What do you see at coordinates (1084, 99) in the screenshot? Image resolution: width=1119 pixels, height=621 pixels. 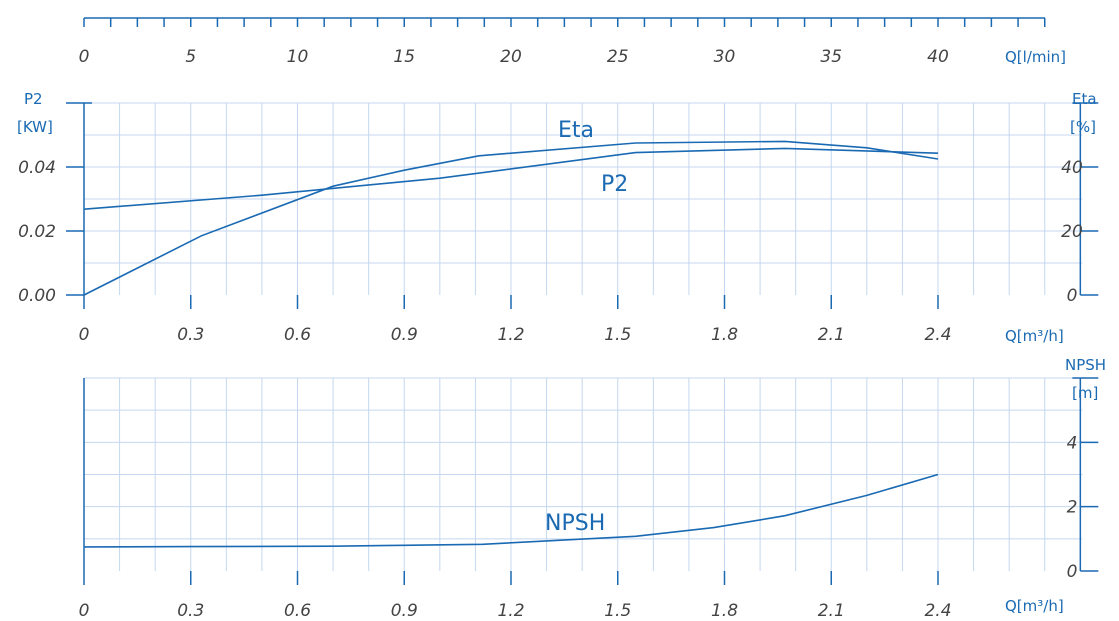 I see `eta-axis-label-line1: Eta` at bounding box center [1084, 99].